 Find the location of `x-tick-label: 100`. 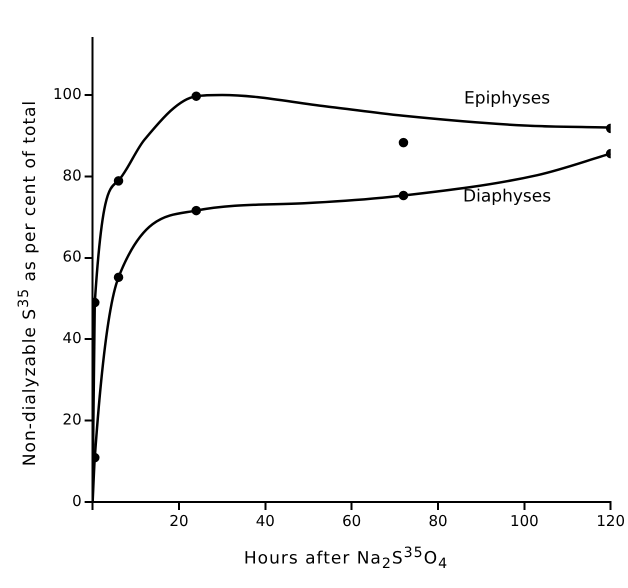

x-tick-label: 100 is located at coordinates (524, 521).